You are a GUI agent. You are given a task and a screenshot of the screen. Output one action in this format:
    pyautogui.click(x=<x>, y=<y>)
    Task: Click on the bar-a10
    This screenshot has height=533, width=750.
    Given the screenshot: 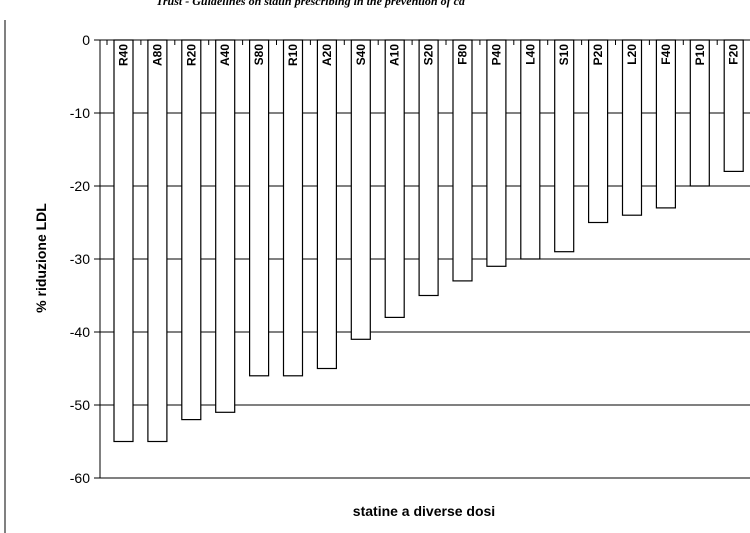 What is the action you would take?
    pyautogui.click(x=394, y=178)
    